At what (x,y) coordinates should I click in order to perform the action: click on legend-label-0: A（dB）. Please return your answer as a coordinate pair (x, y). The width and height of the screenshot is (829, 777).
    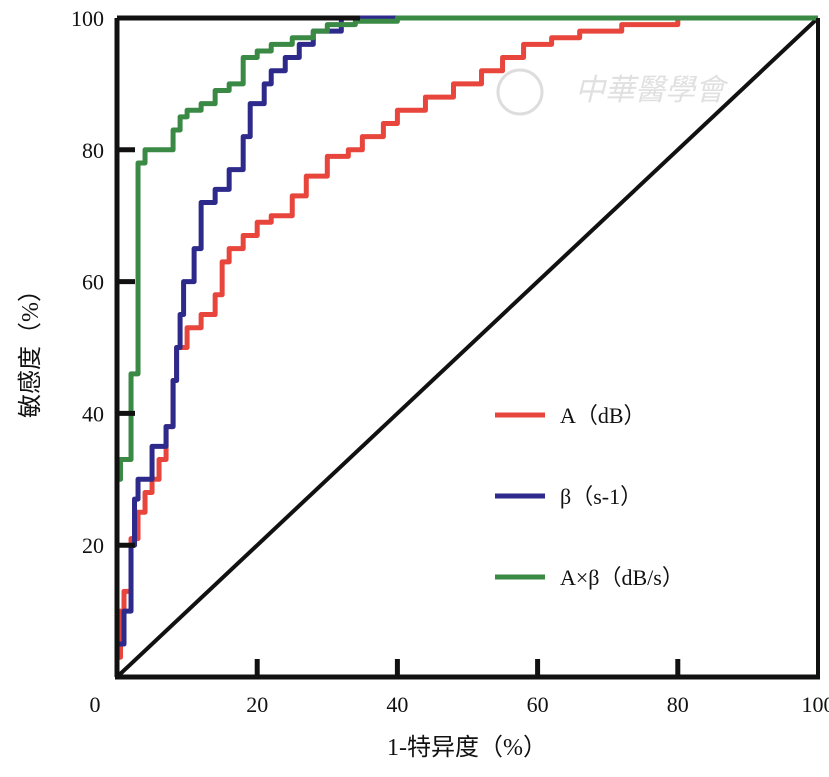
    Looking at the image, I should click on (603, 415).